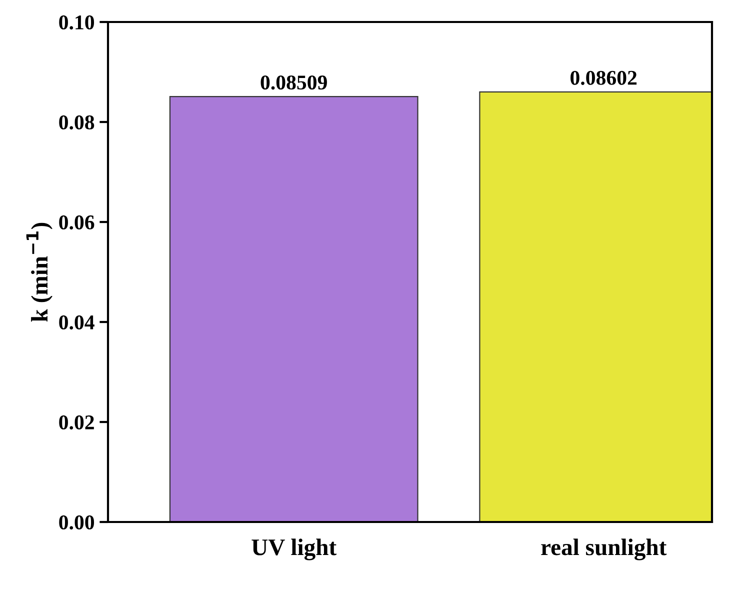 The height and width of the screenshot is (592, 729). Describe the element at coordinates (293, 82) in the screenshot. I see `data-label: 0.08509` at that location.